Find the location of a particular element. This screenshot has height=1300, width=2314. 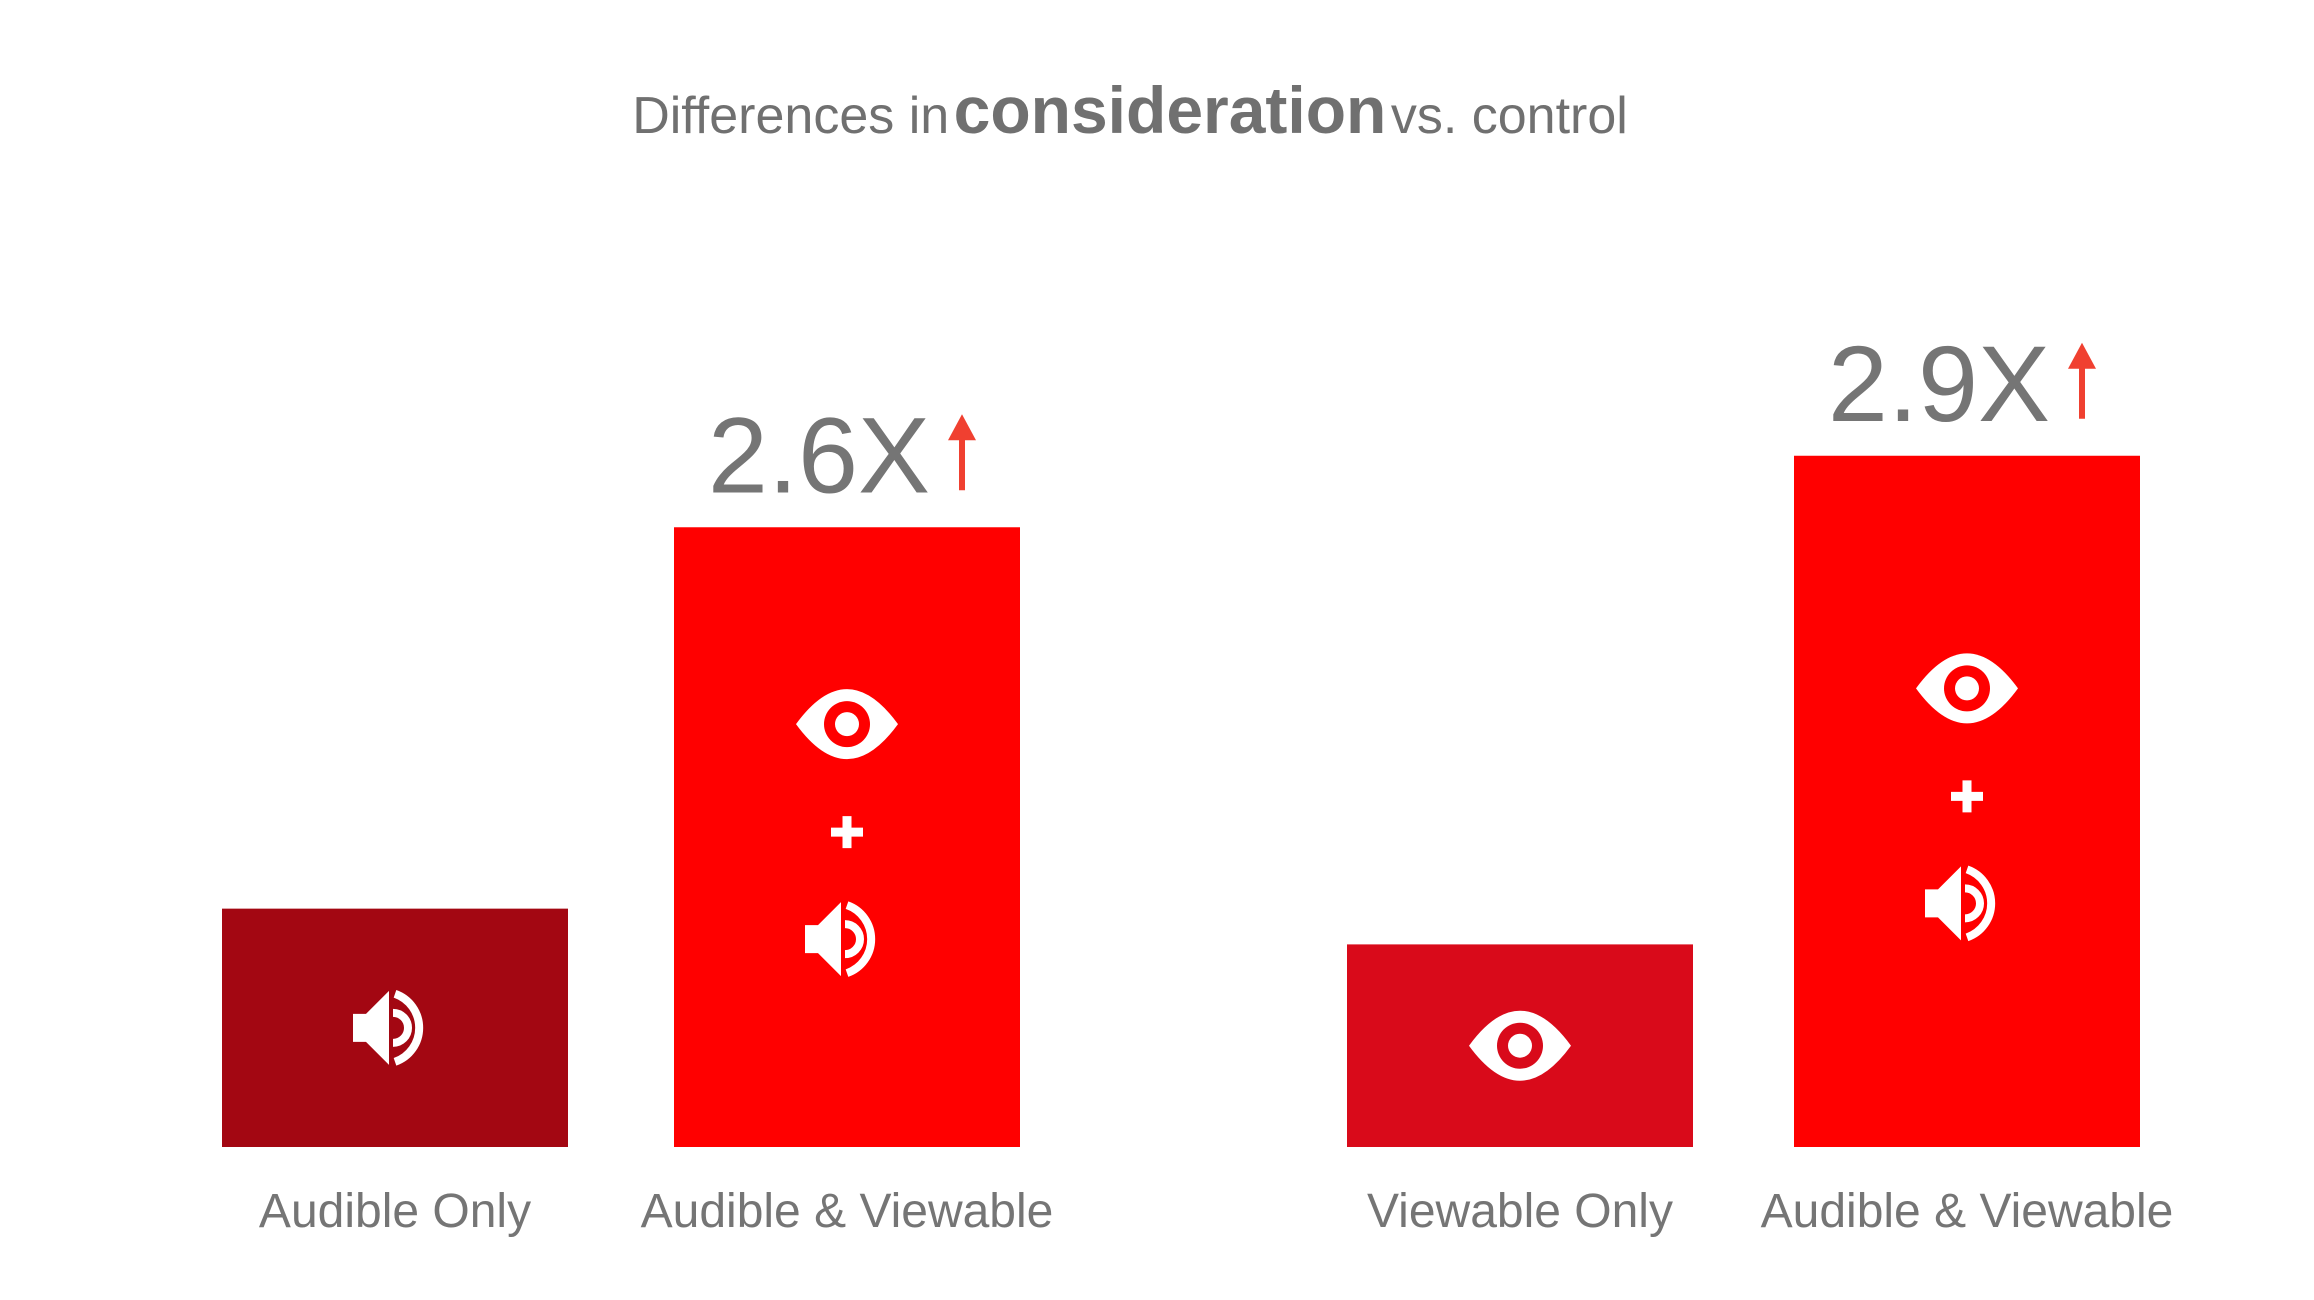

title-suffix: vs. control is located at coordinates (1509, 116).